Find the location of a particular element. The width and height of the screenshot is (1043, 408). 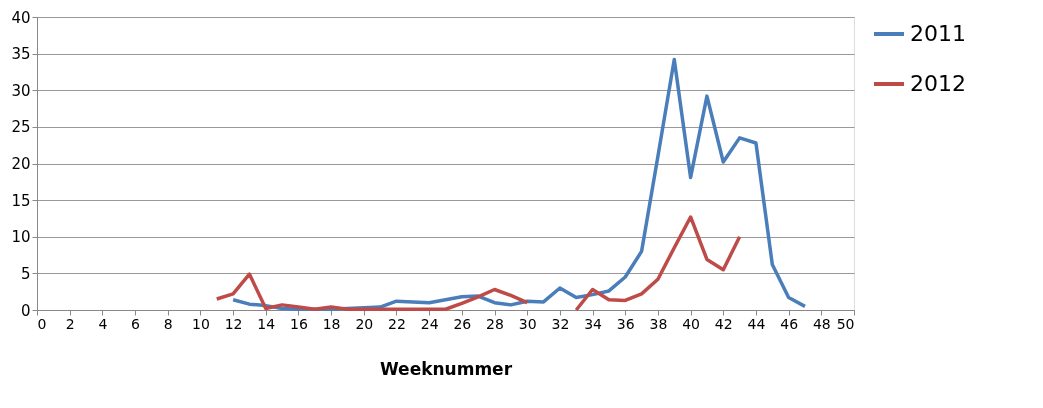

x-tick-label: 26 is located at coordinates (462, 323).